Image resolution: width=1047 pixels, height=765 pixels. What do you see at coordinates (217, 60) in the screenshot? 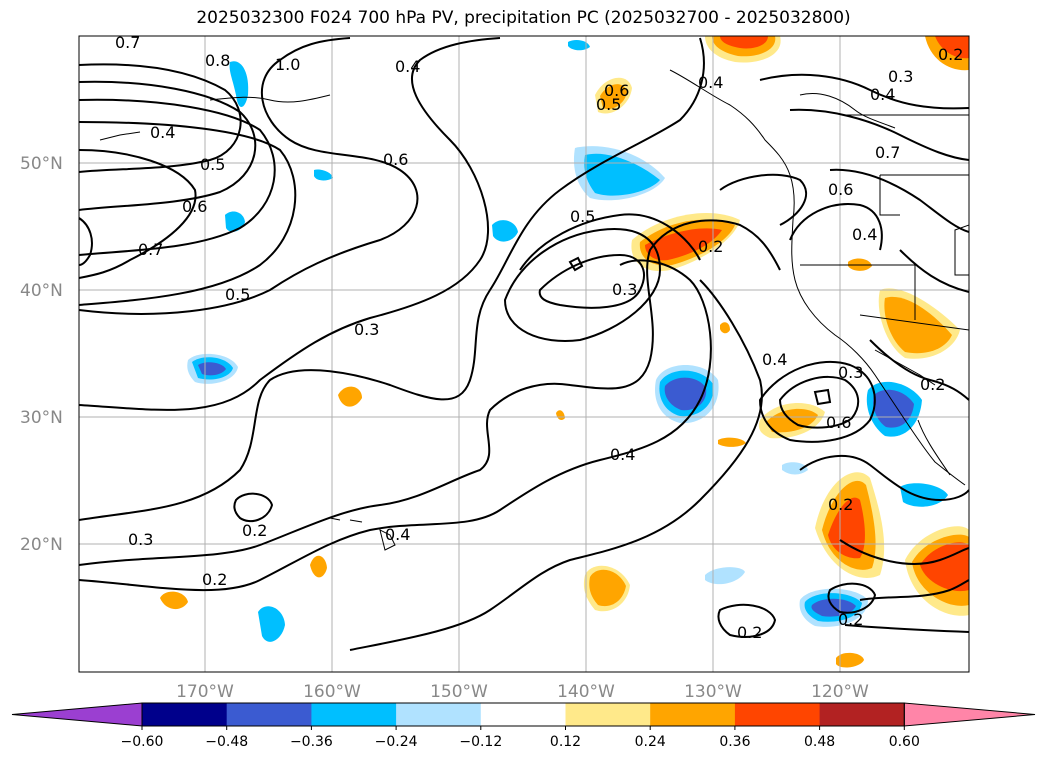
I see `contour-label: 0.8` at bounding box center [217, 60].